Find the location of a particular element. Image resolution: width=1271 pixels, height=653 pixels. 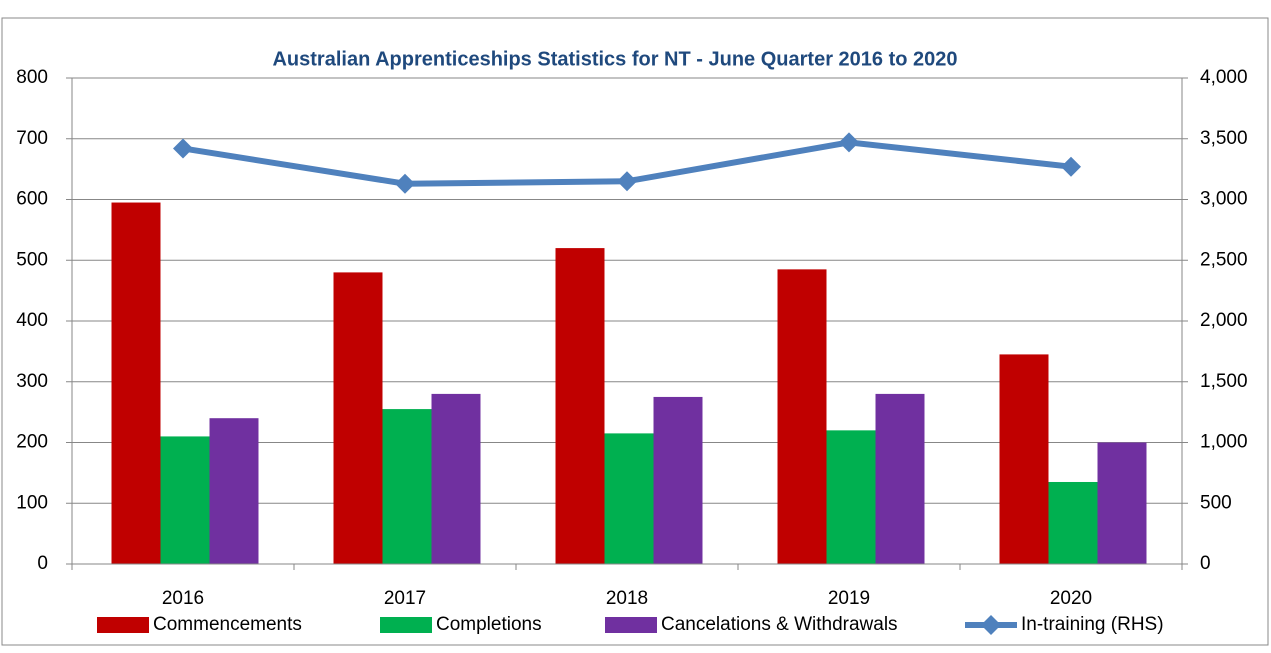

y-tick-label: 700 is located at coordinates (32, 138).